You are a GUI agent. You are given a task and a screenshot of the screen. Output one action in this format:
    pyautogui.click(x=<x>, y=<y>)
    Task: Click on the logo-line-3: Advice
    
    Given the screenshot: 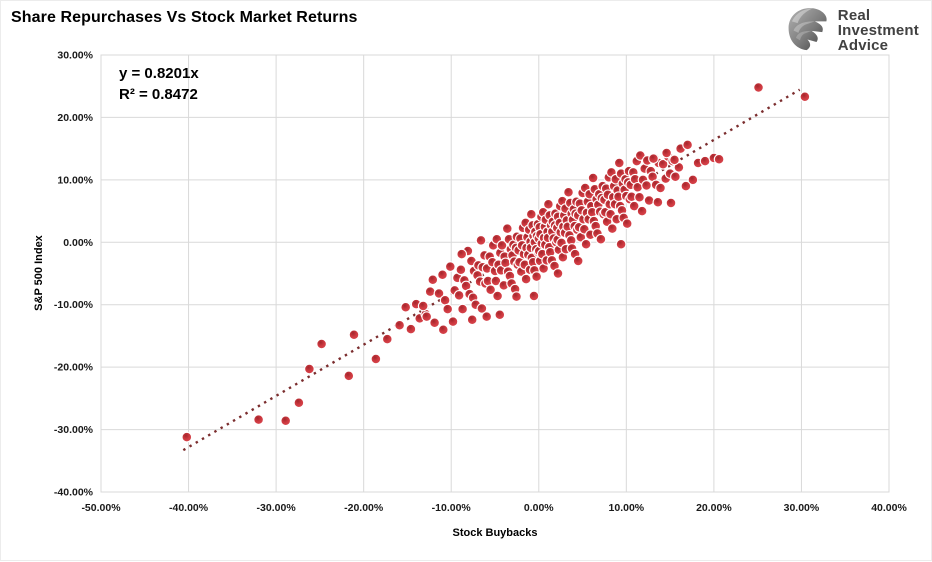 What is the action you would take?
    pyautogui.click(x=863, y=45)
    